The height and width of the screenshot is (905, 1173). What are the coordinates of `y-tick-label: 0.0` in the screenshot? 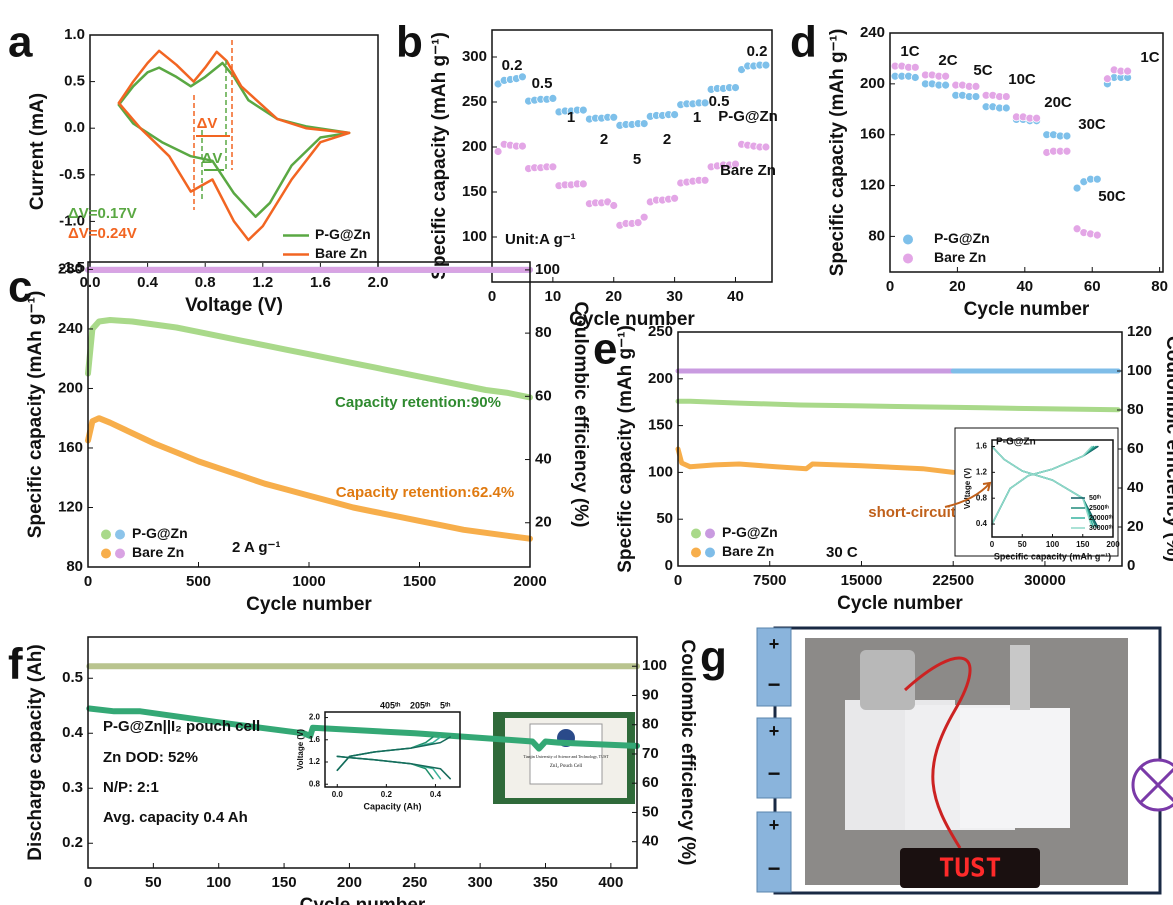 It's located at (74, 127).